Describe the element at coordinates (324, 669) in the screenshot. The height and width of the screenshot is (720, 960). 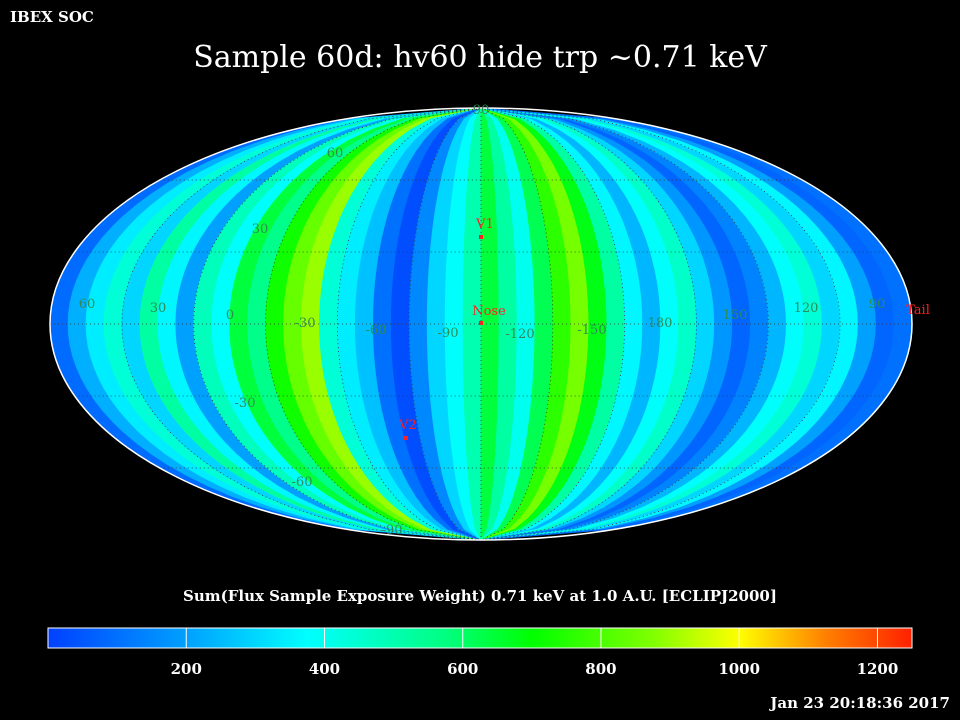
I see `colorbar-tick-label: 400` at that location.